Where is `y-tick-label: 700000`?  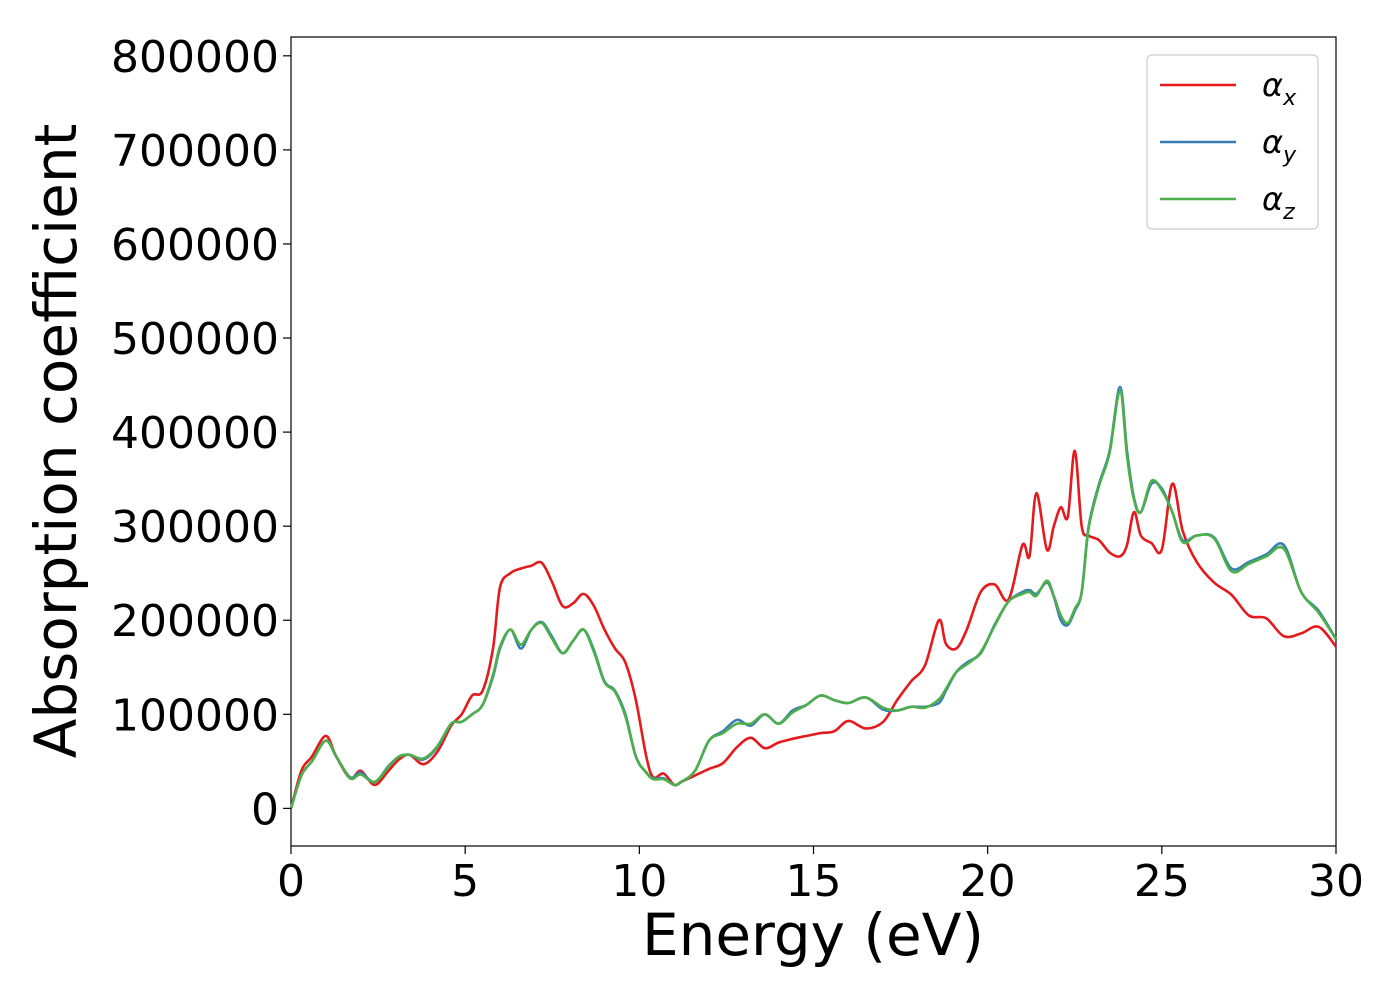 y-tick-label: 700000 is located at coordinates (195, 151).